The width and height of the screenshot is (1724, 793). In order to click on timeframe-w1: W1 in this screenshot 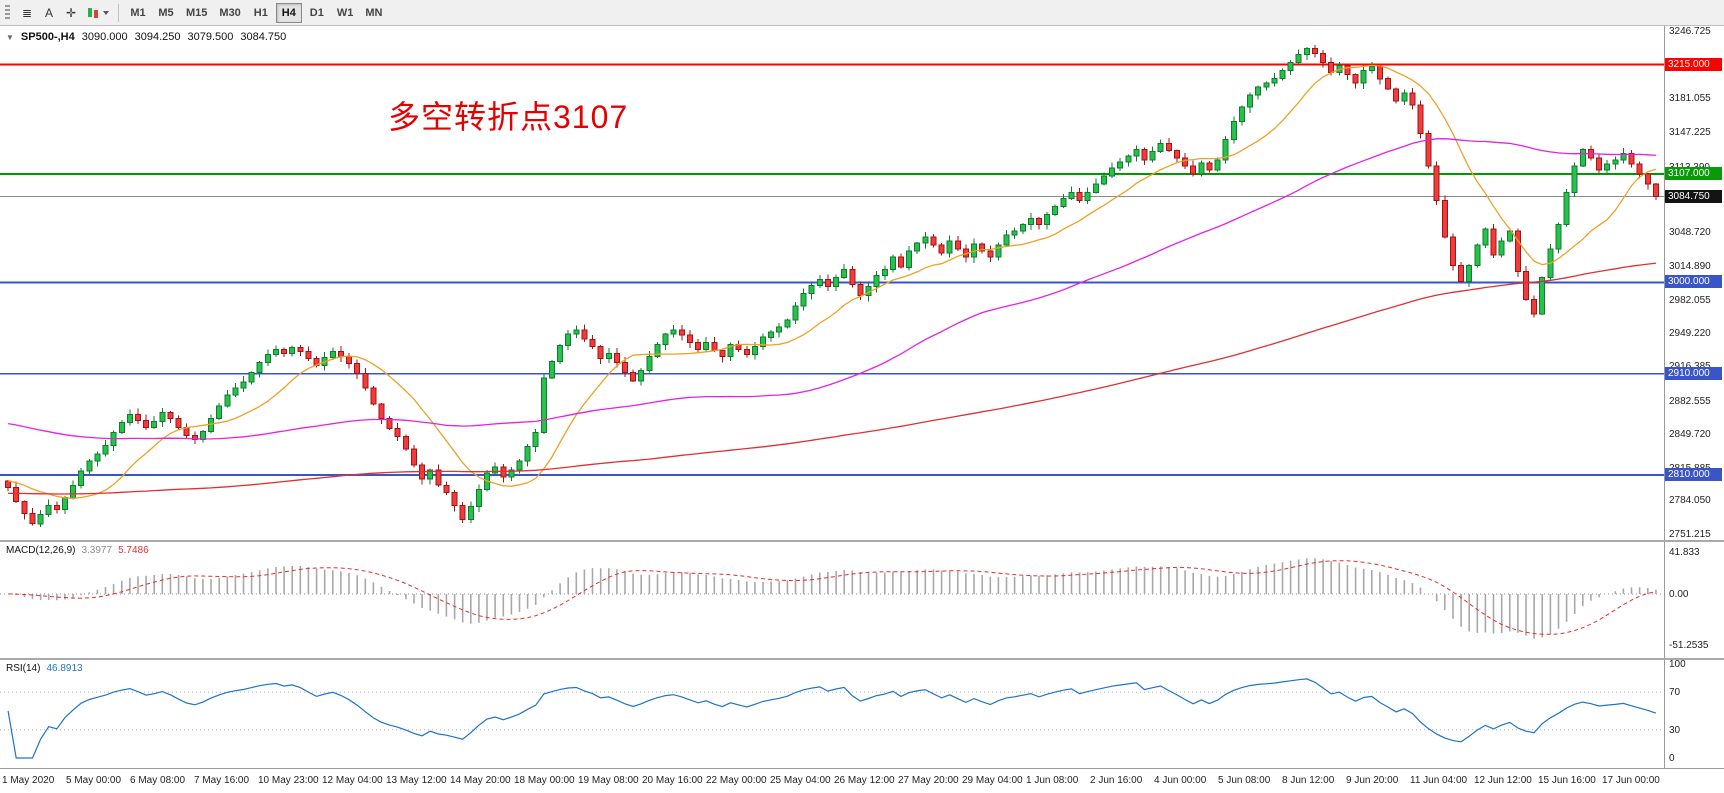, I will do `click(345, 13)`.